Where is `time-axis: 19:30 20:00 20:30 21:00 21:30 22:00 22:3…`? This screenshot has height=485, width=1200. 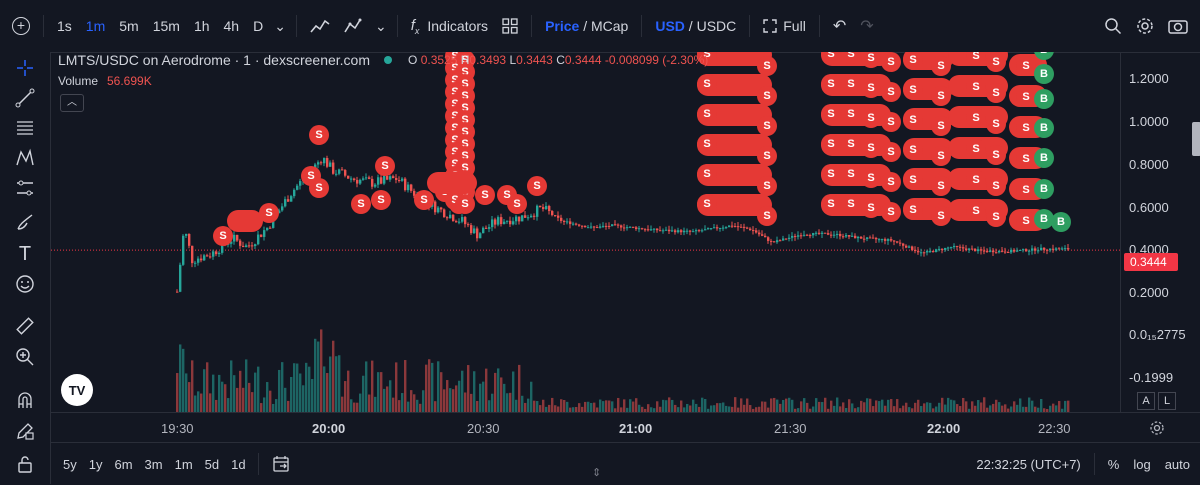
time-axis: 19:30 20:00 20:30 21:00 21:30 22:00 22:3… is located at coordinates (625, 427).